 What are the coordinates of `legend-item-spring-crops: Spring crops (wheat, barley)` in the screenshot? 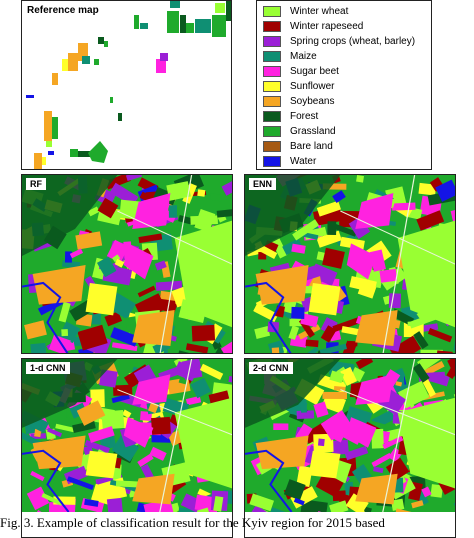 It's located at (339, 41).